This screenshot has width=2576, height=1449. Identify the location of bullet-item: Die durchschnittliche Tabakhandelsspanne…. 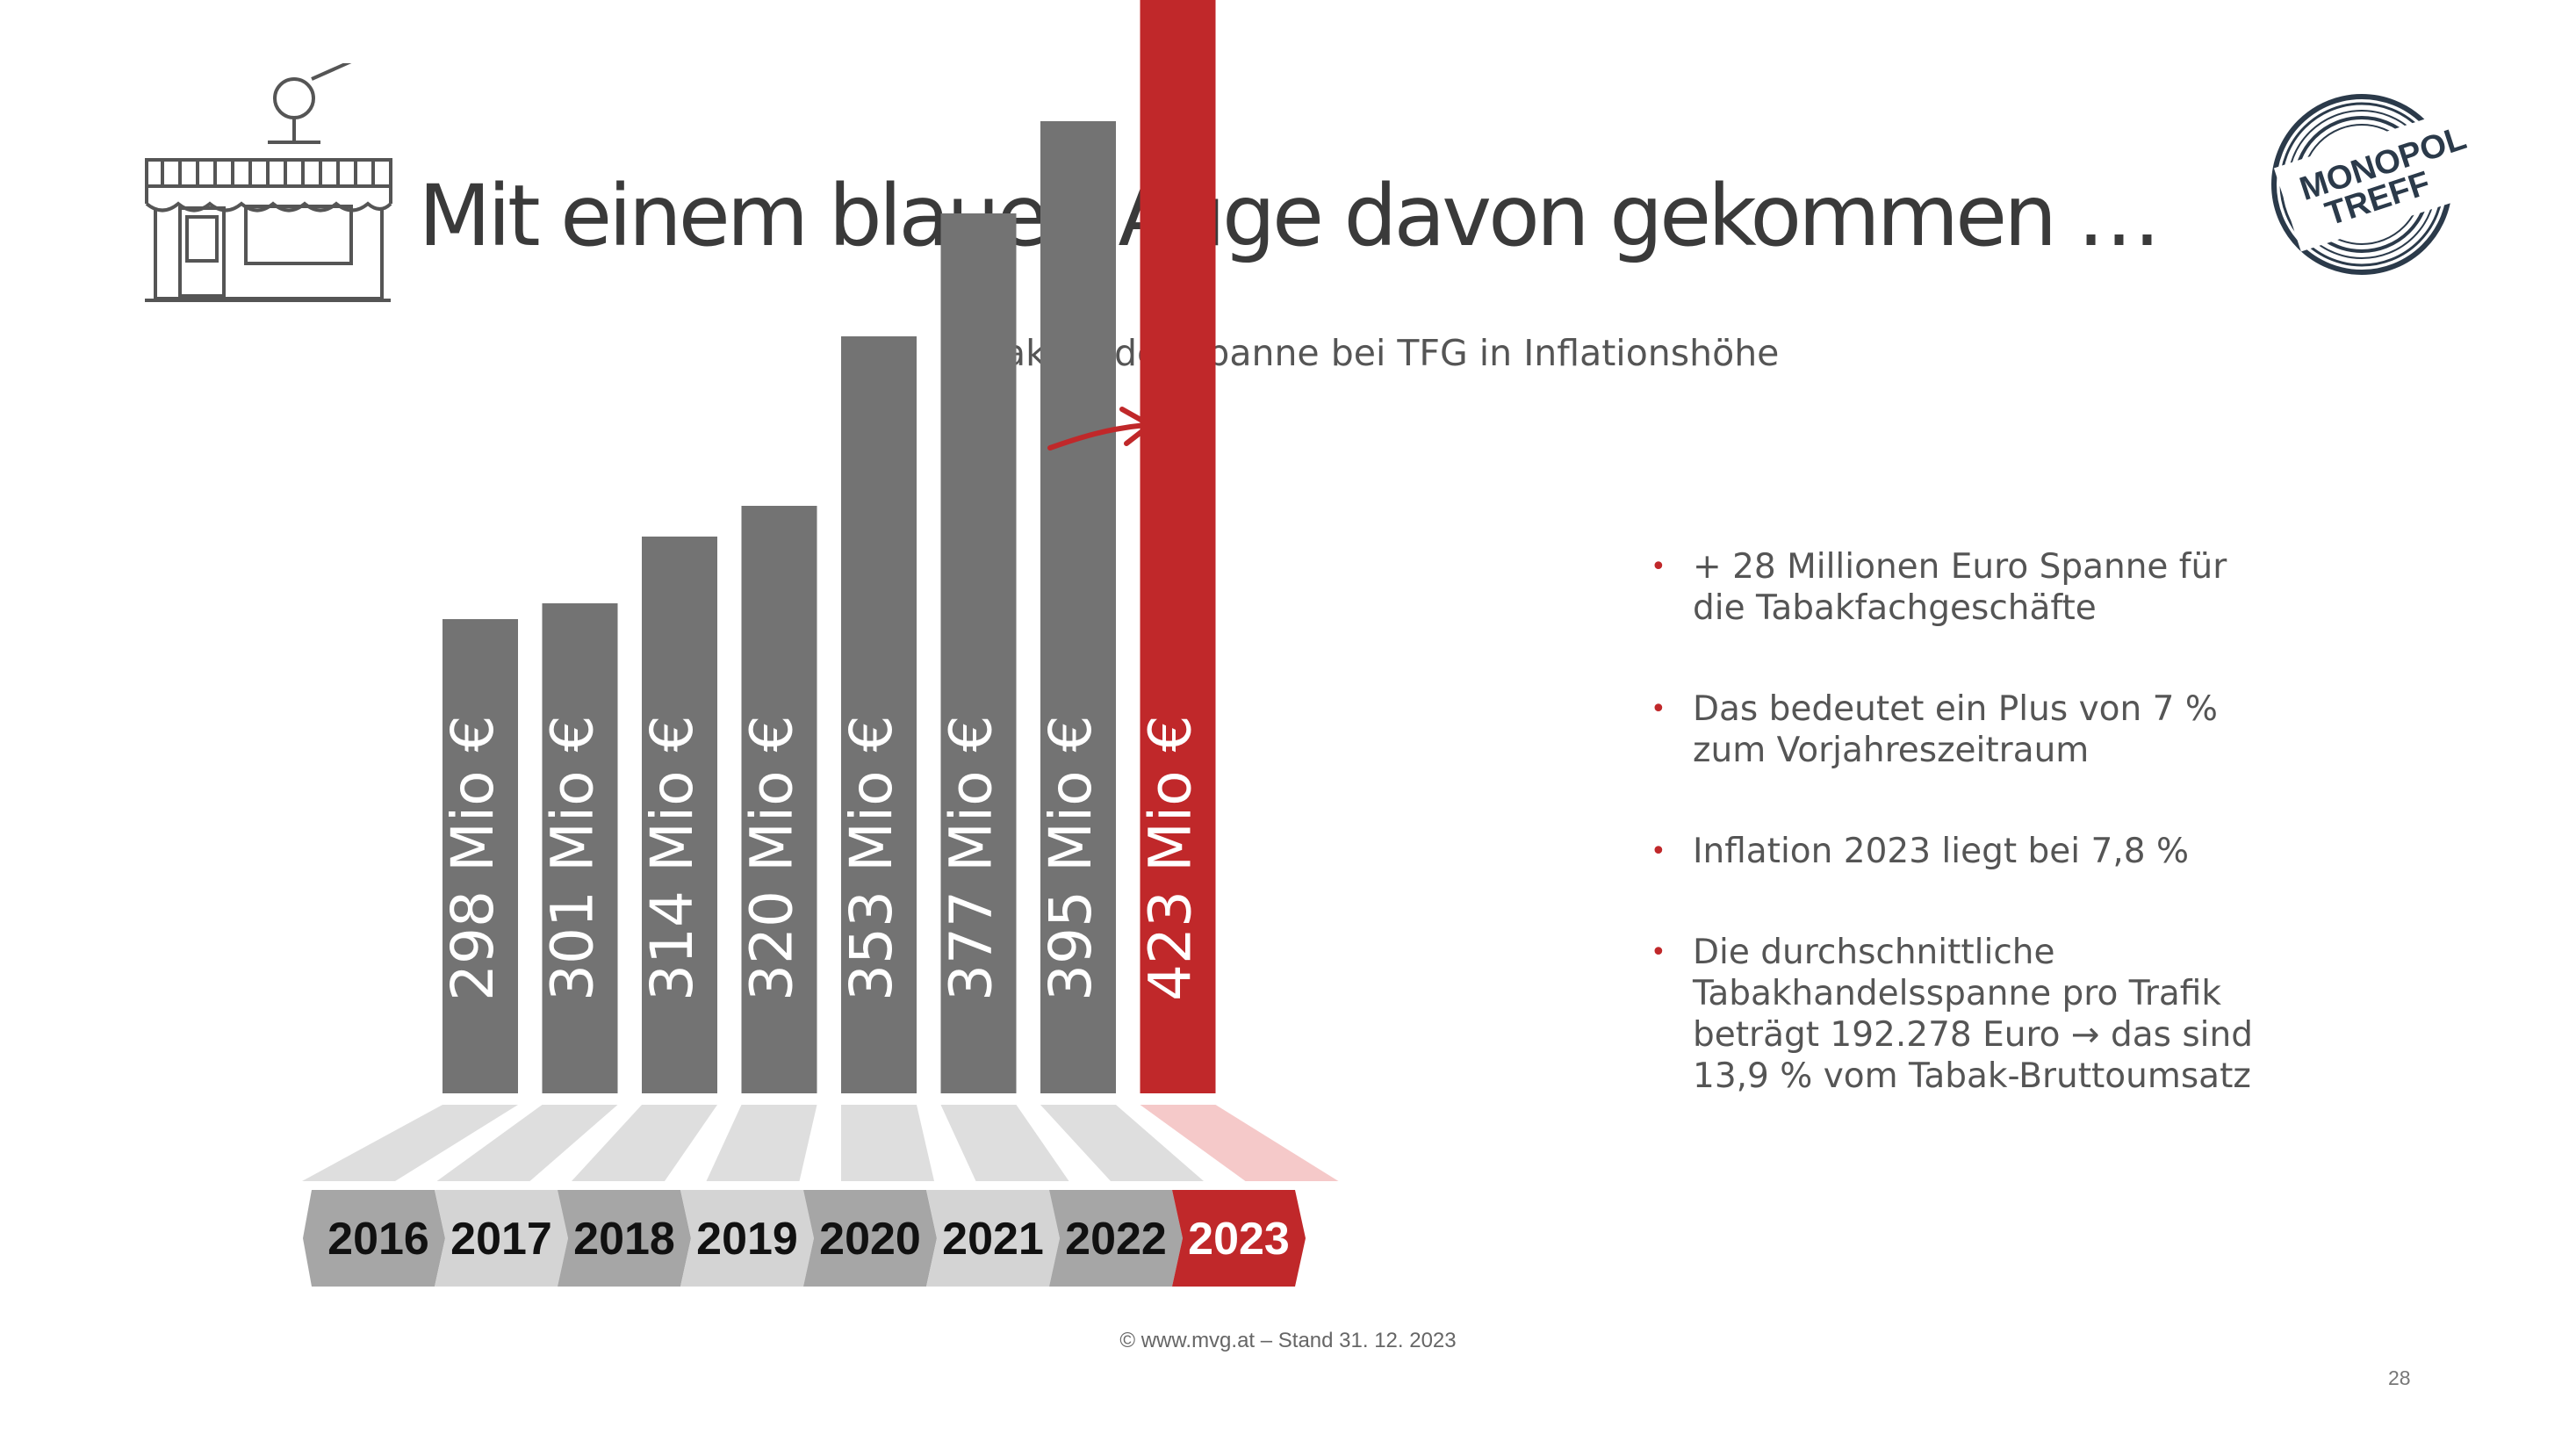
(1958, 1015).